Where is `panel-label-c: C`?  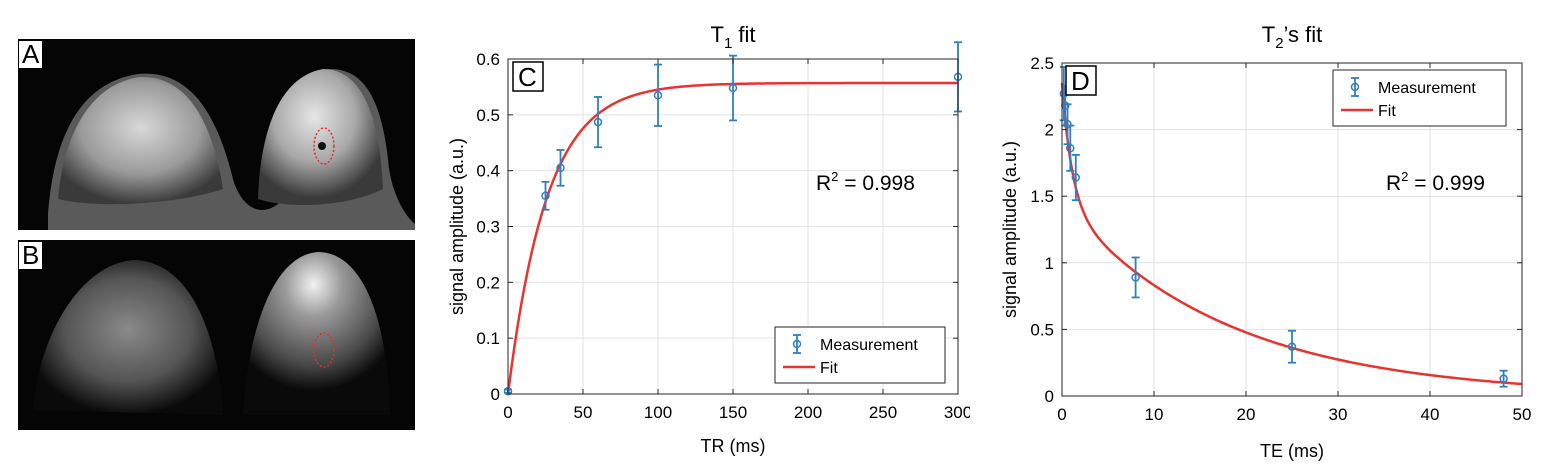 panel-label-c: C is located at coordinates (527, 77).